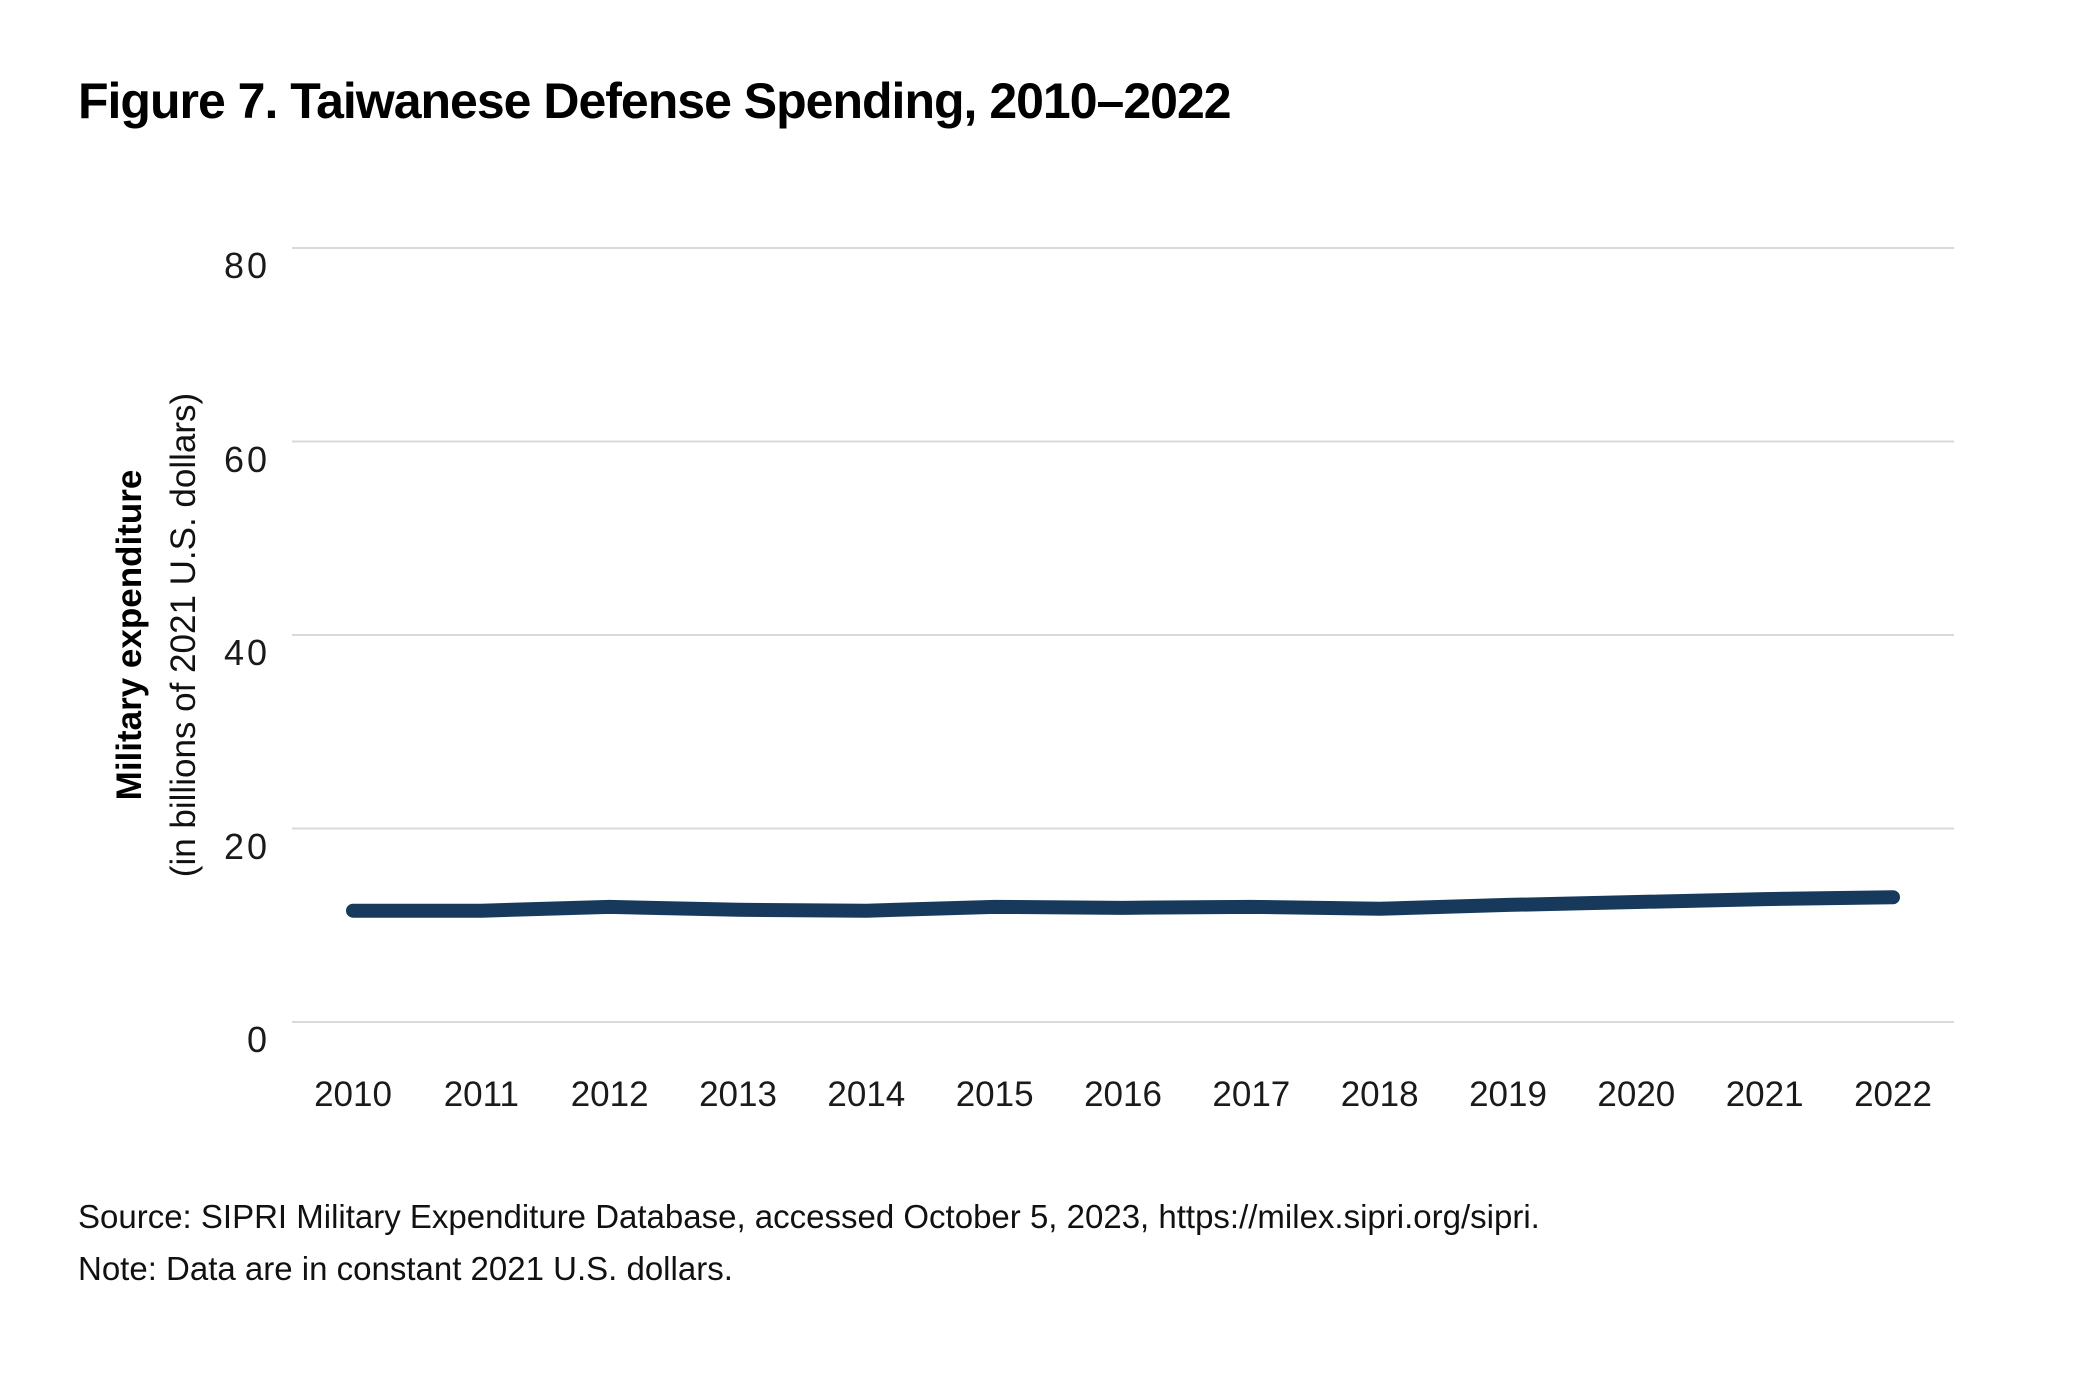  Describe the element at coordinates (609, 1094) in the screenshot. I see `x-tick-label: 2012` at that location.